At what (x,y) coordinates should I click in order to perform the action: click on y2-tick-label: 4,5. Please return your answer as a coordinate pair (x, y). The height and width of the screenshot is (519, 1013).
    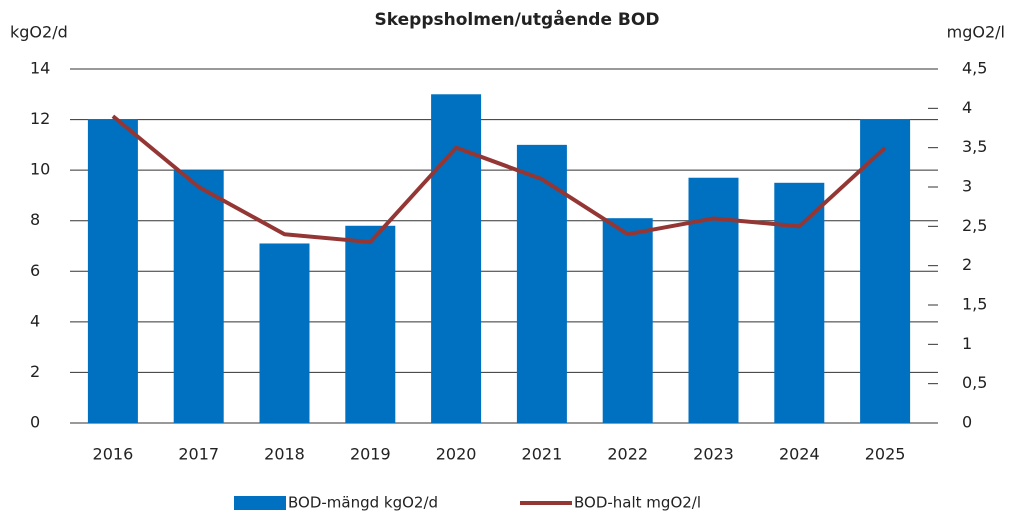
    Looking at the image, I should click on (974, 68).